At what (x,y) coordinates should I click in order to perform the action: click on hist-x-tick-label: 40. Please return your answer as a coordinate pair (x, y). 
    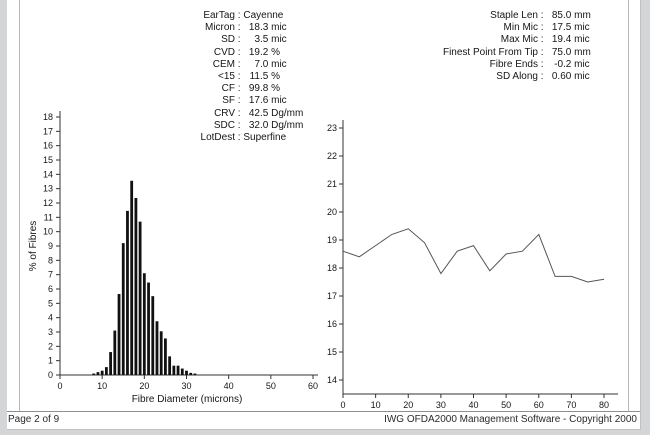
    Looking at the image, I should click on (229, 386).